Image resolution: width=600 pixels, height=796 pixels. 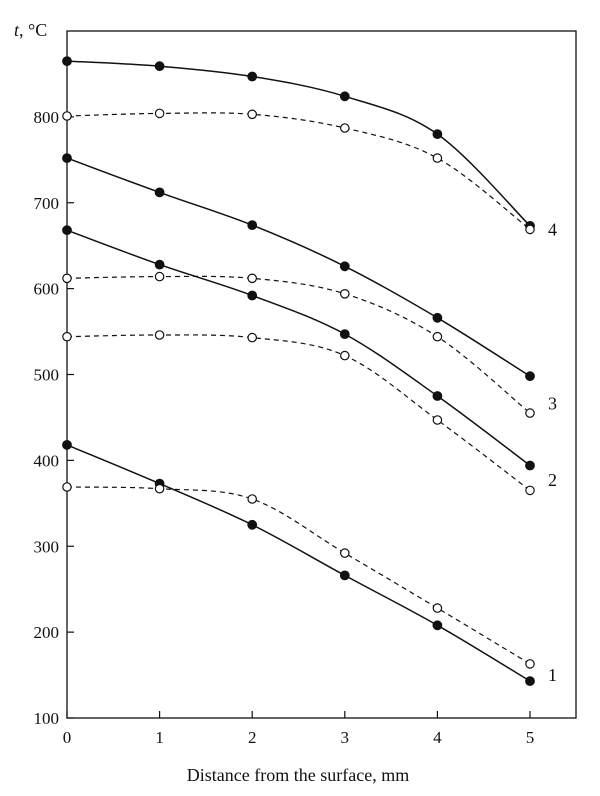 I want to click on curve-label-3: 3, so click(x=552, y=404).